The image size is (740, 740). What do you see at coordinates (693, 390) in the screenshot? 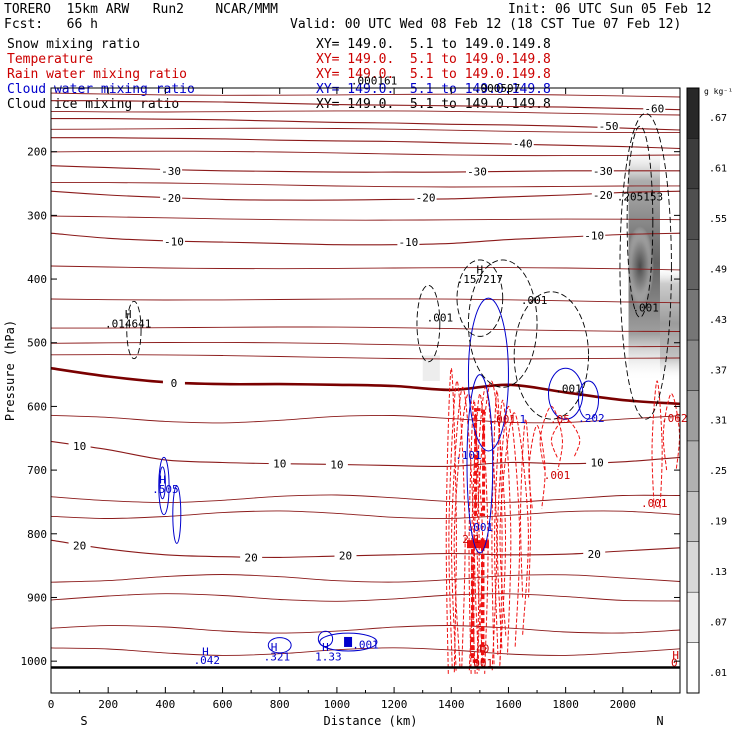
I see `colorbar-frame` at bounding box center [693, 390].